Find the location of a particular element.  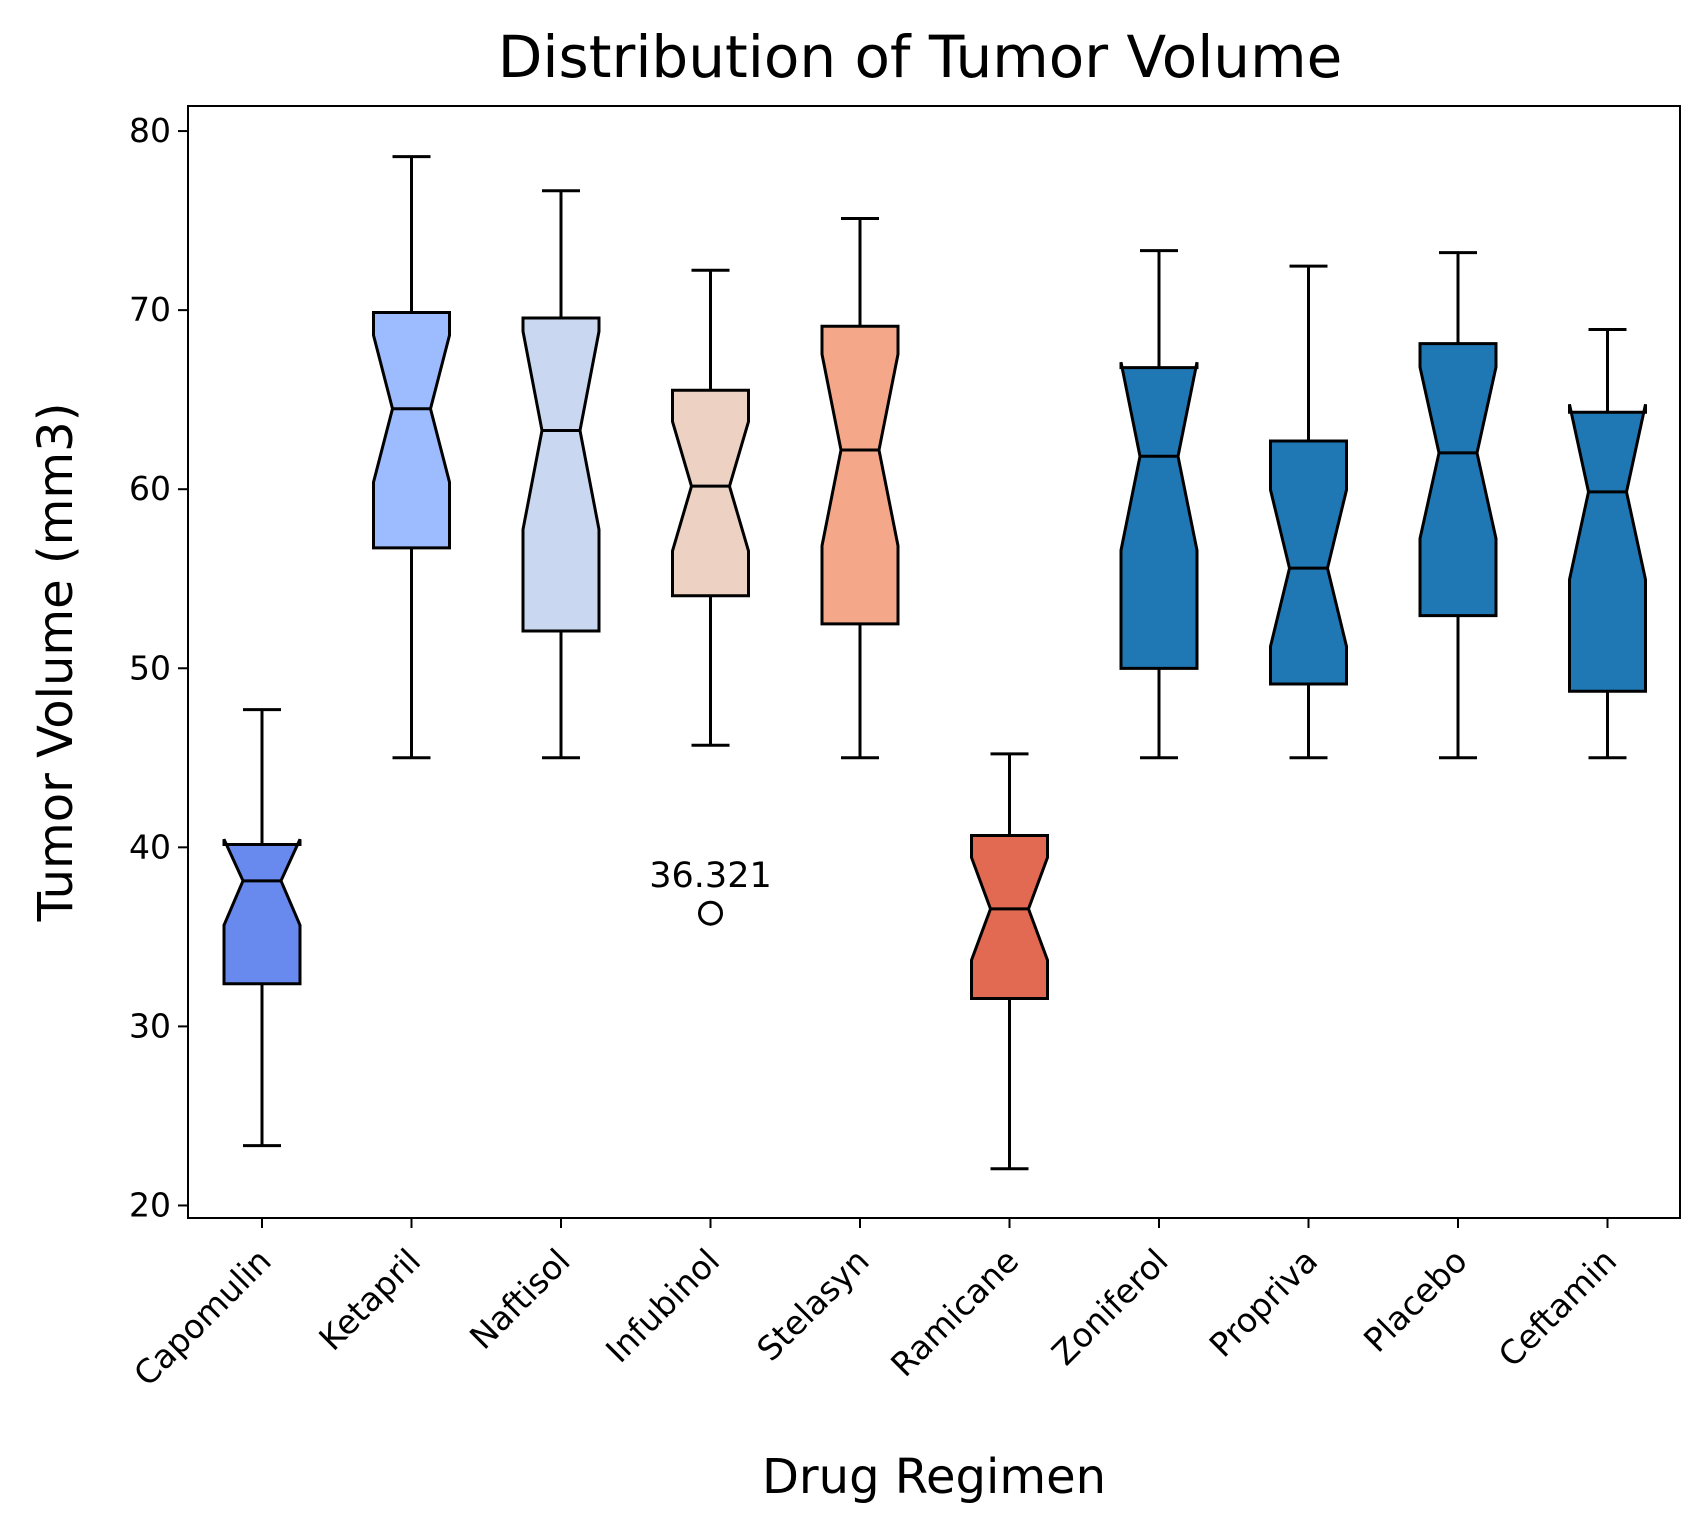

box-ramicane is located at coordinates (1009, 961).